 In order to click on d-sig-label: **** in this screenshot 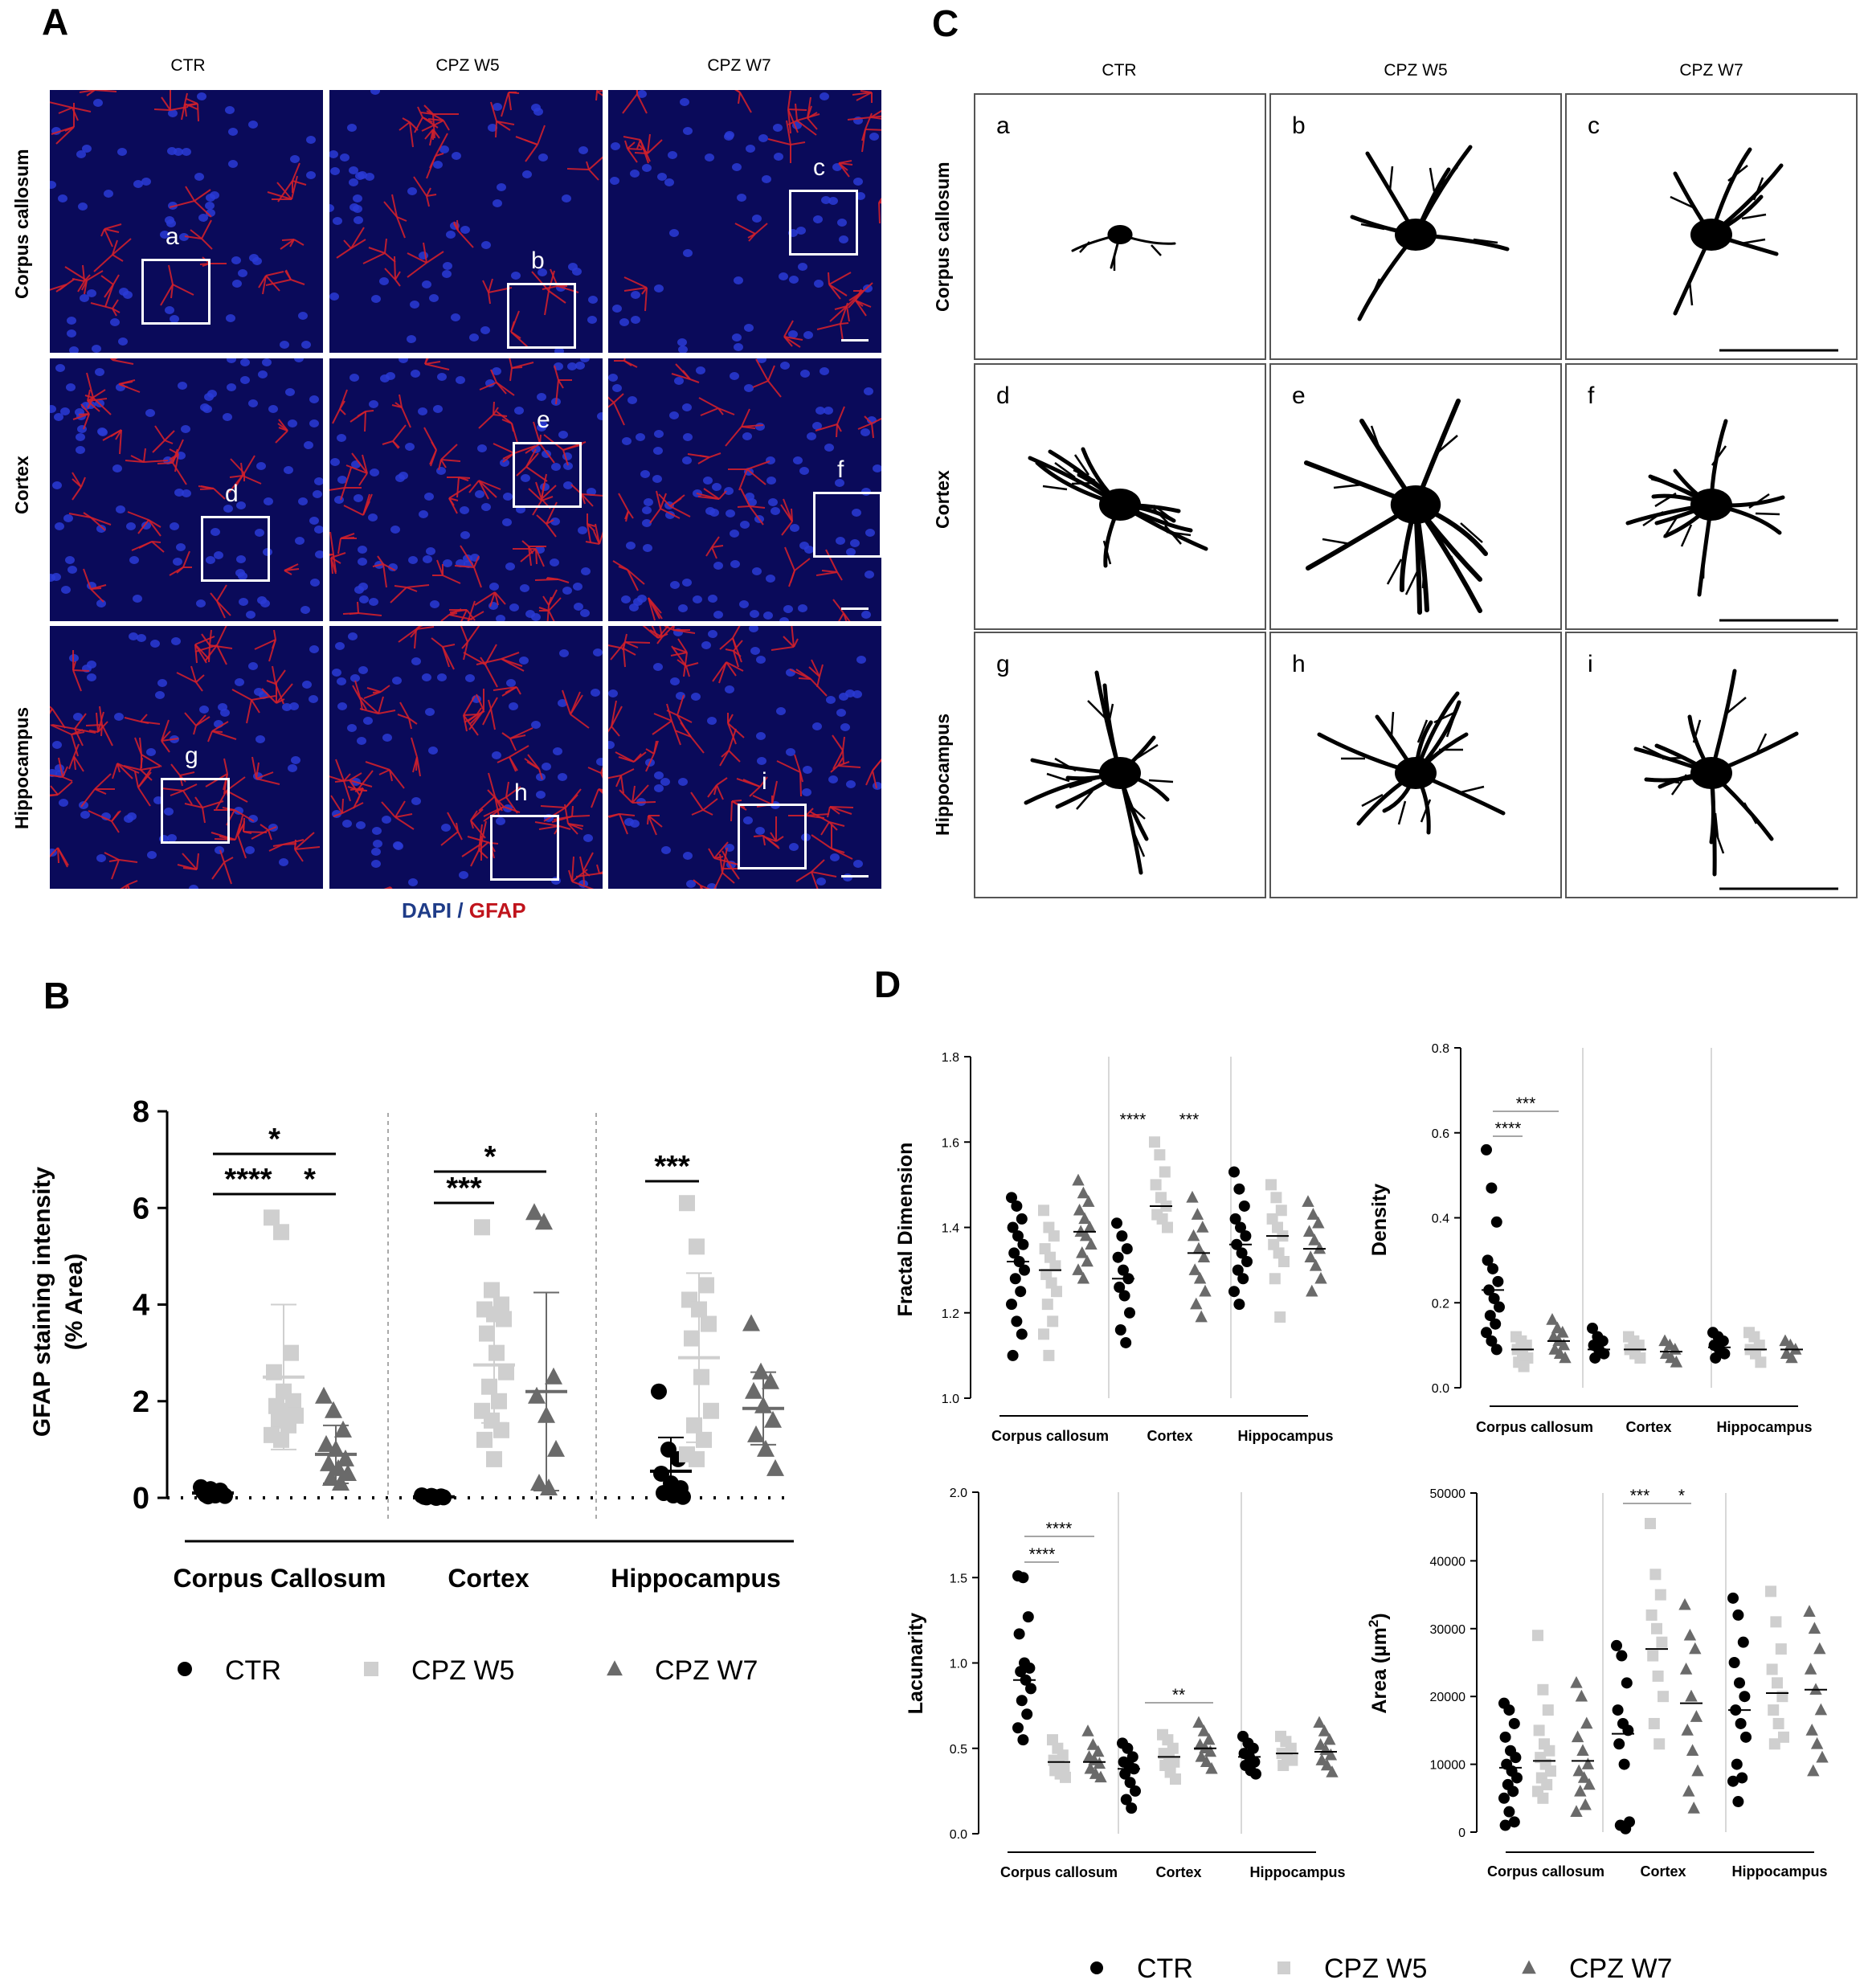, I will do `click(1043, 1555)`.